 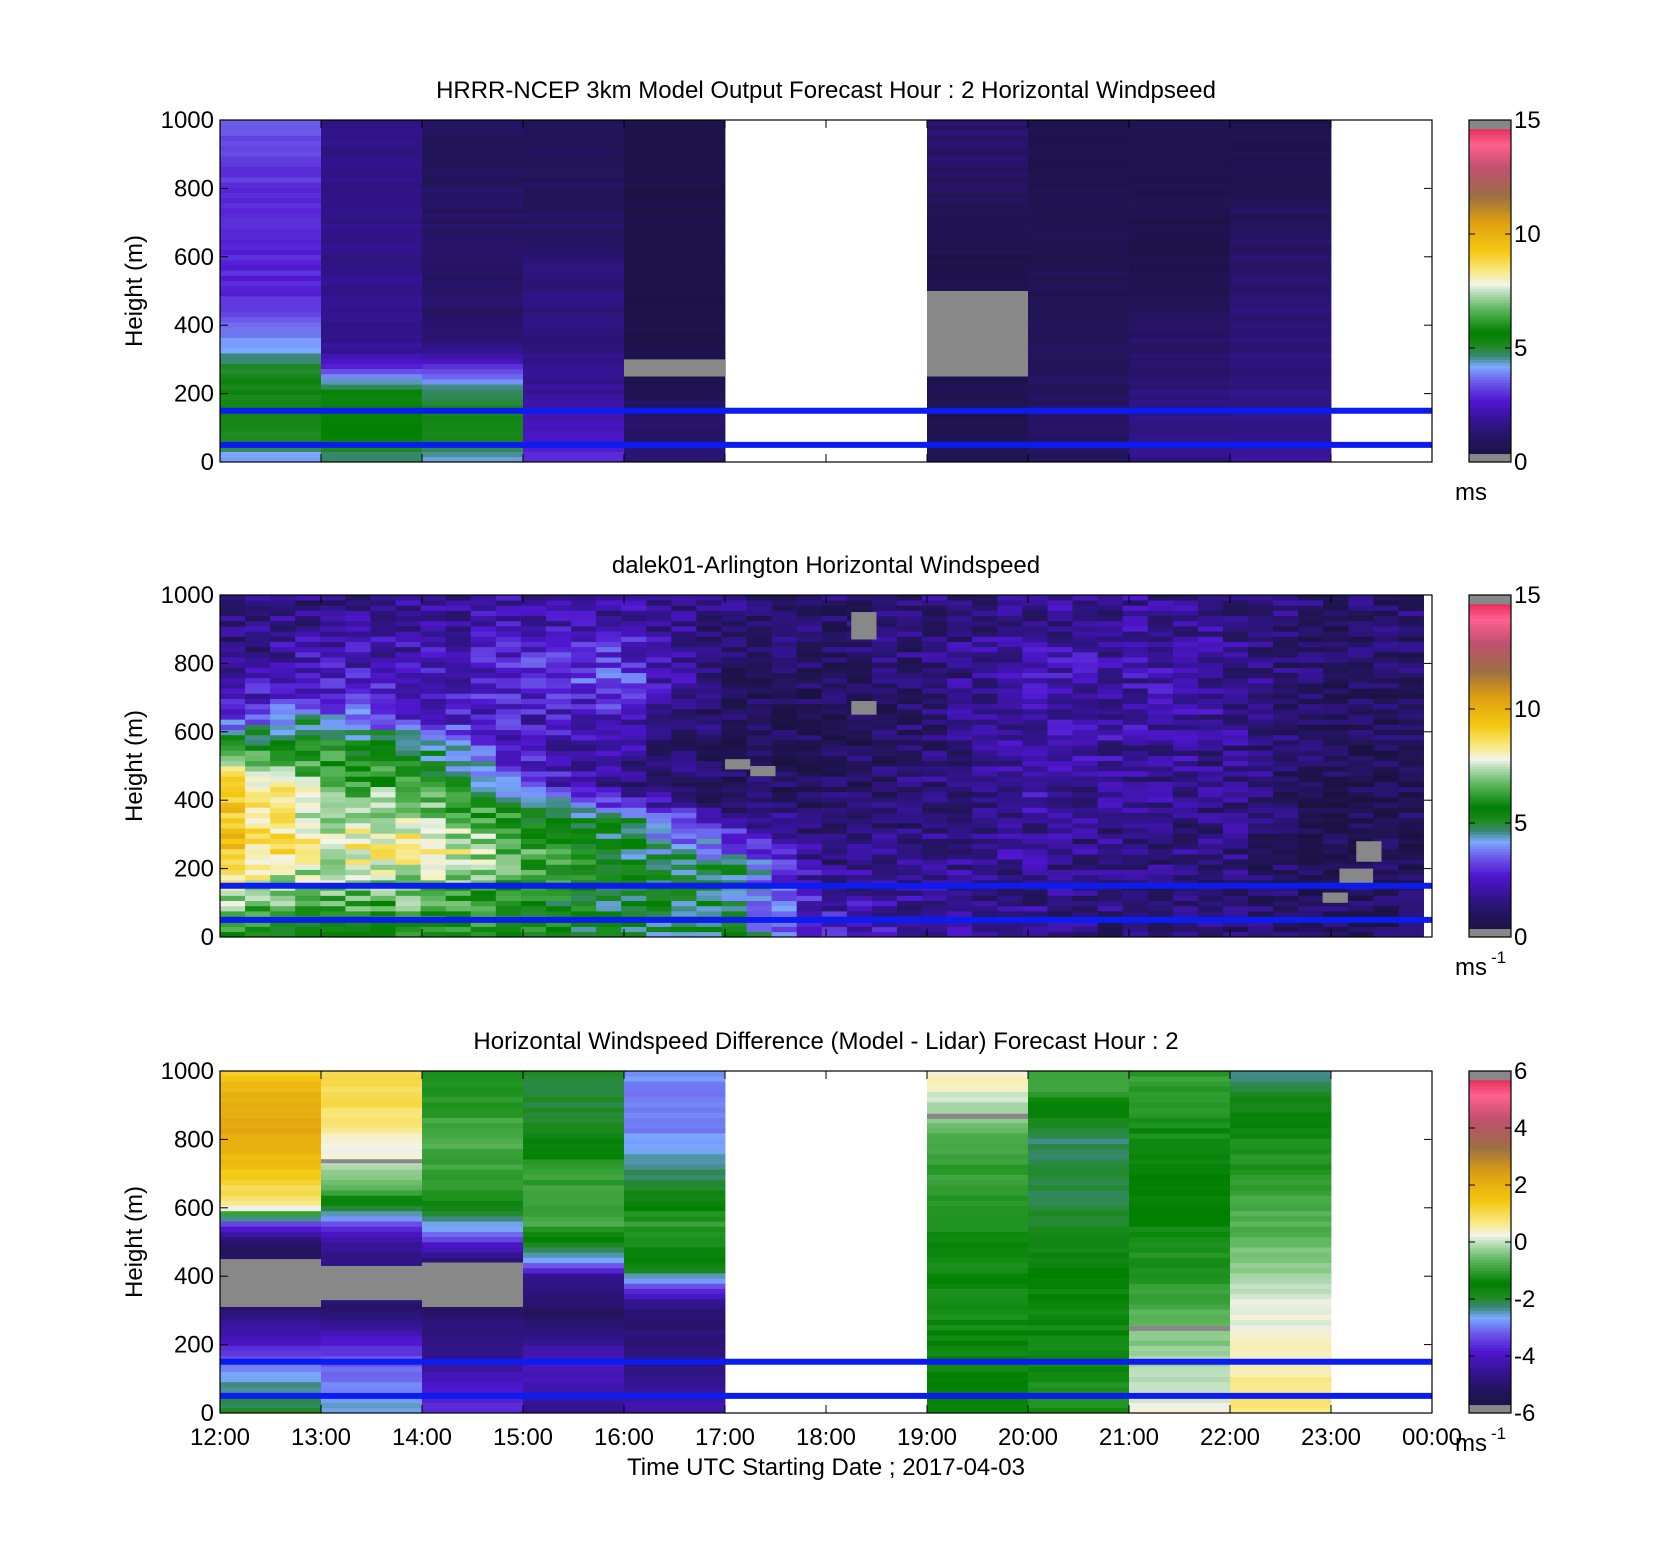 I want to click on colorbar-tick-label: 0, so click(x=1520, y=462).